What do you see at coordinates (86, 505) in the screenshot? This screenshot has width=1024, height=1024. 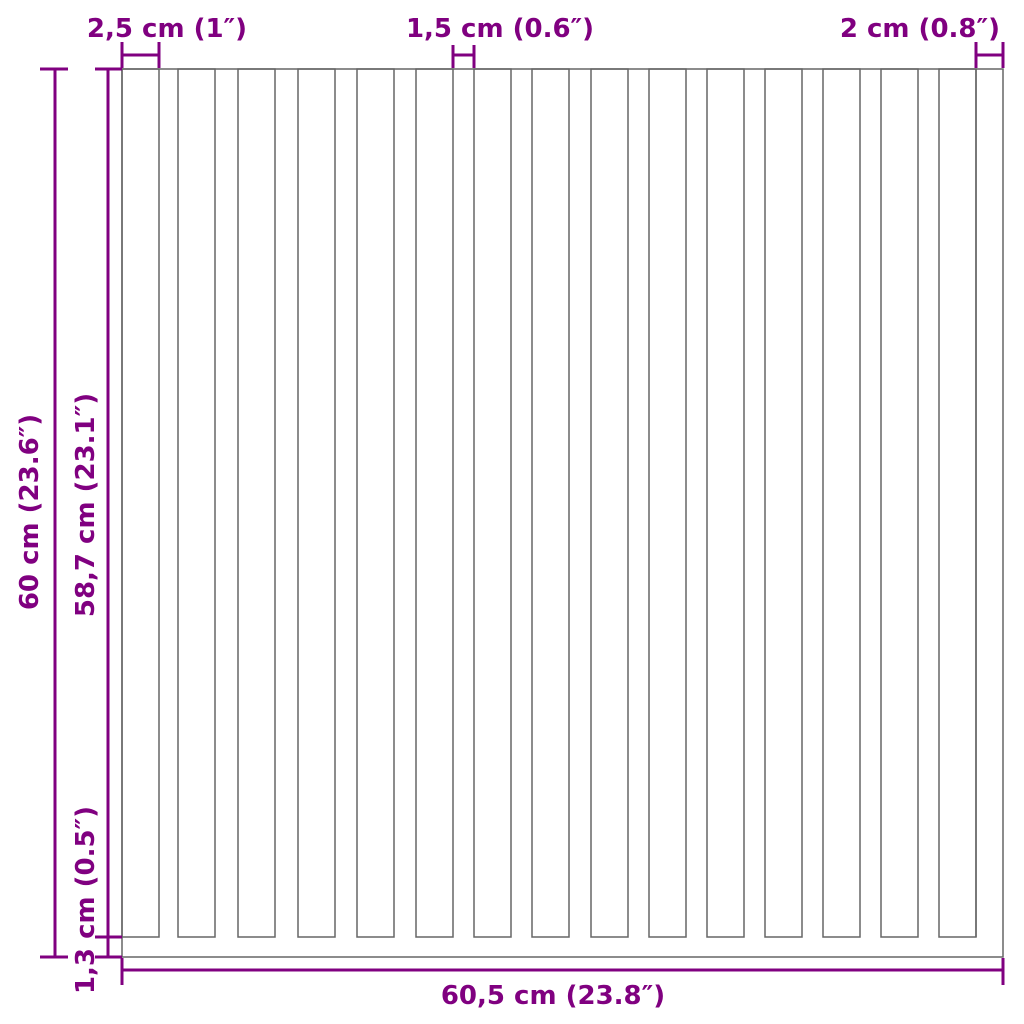 I see `slat-height-label: 58,7 cm (23.1″)` at bounding box center [86, 505].